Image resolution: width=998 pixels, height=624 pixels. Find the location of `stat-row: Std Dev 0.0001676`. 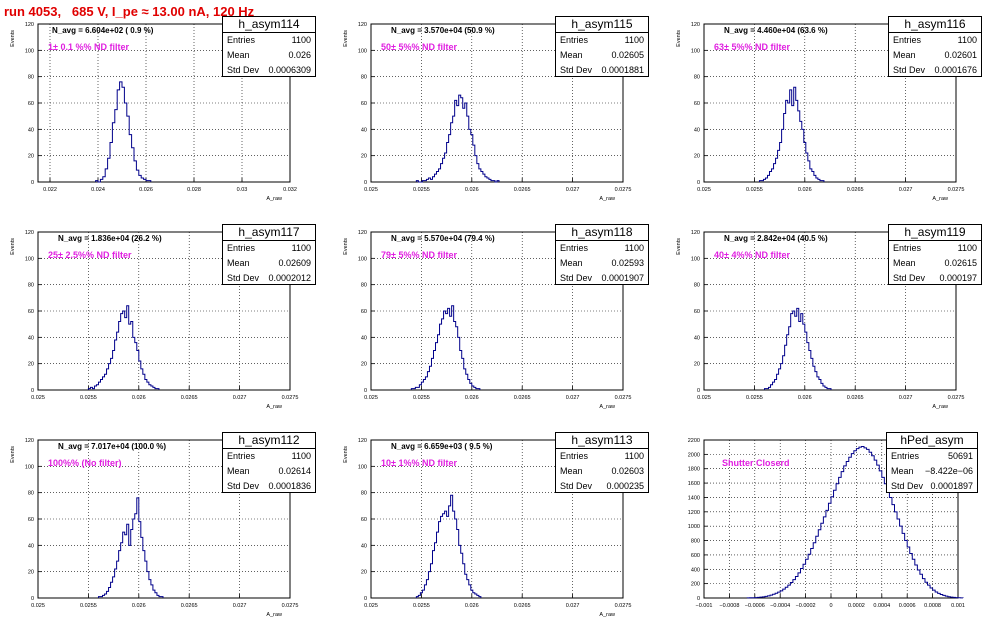

stat-row: Std Dev 0.0001676 is located at coordinates (935, 70).